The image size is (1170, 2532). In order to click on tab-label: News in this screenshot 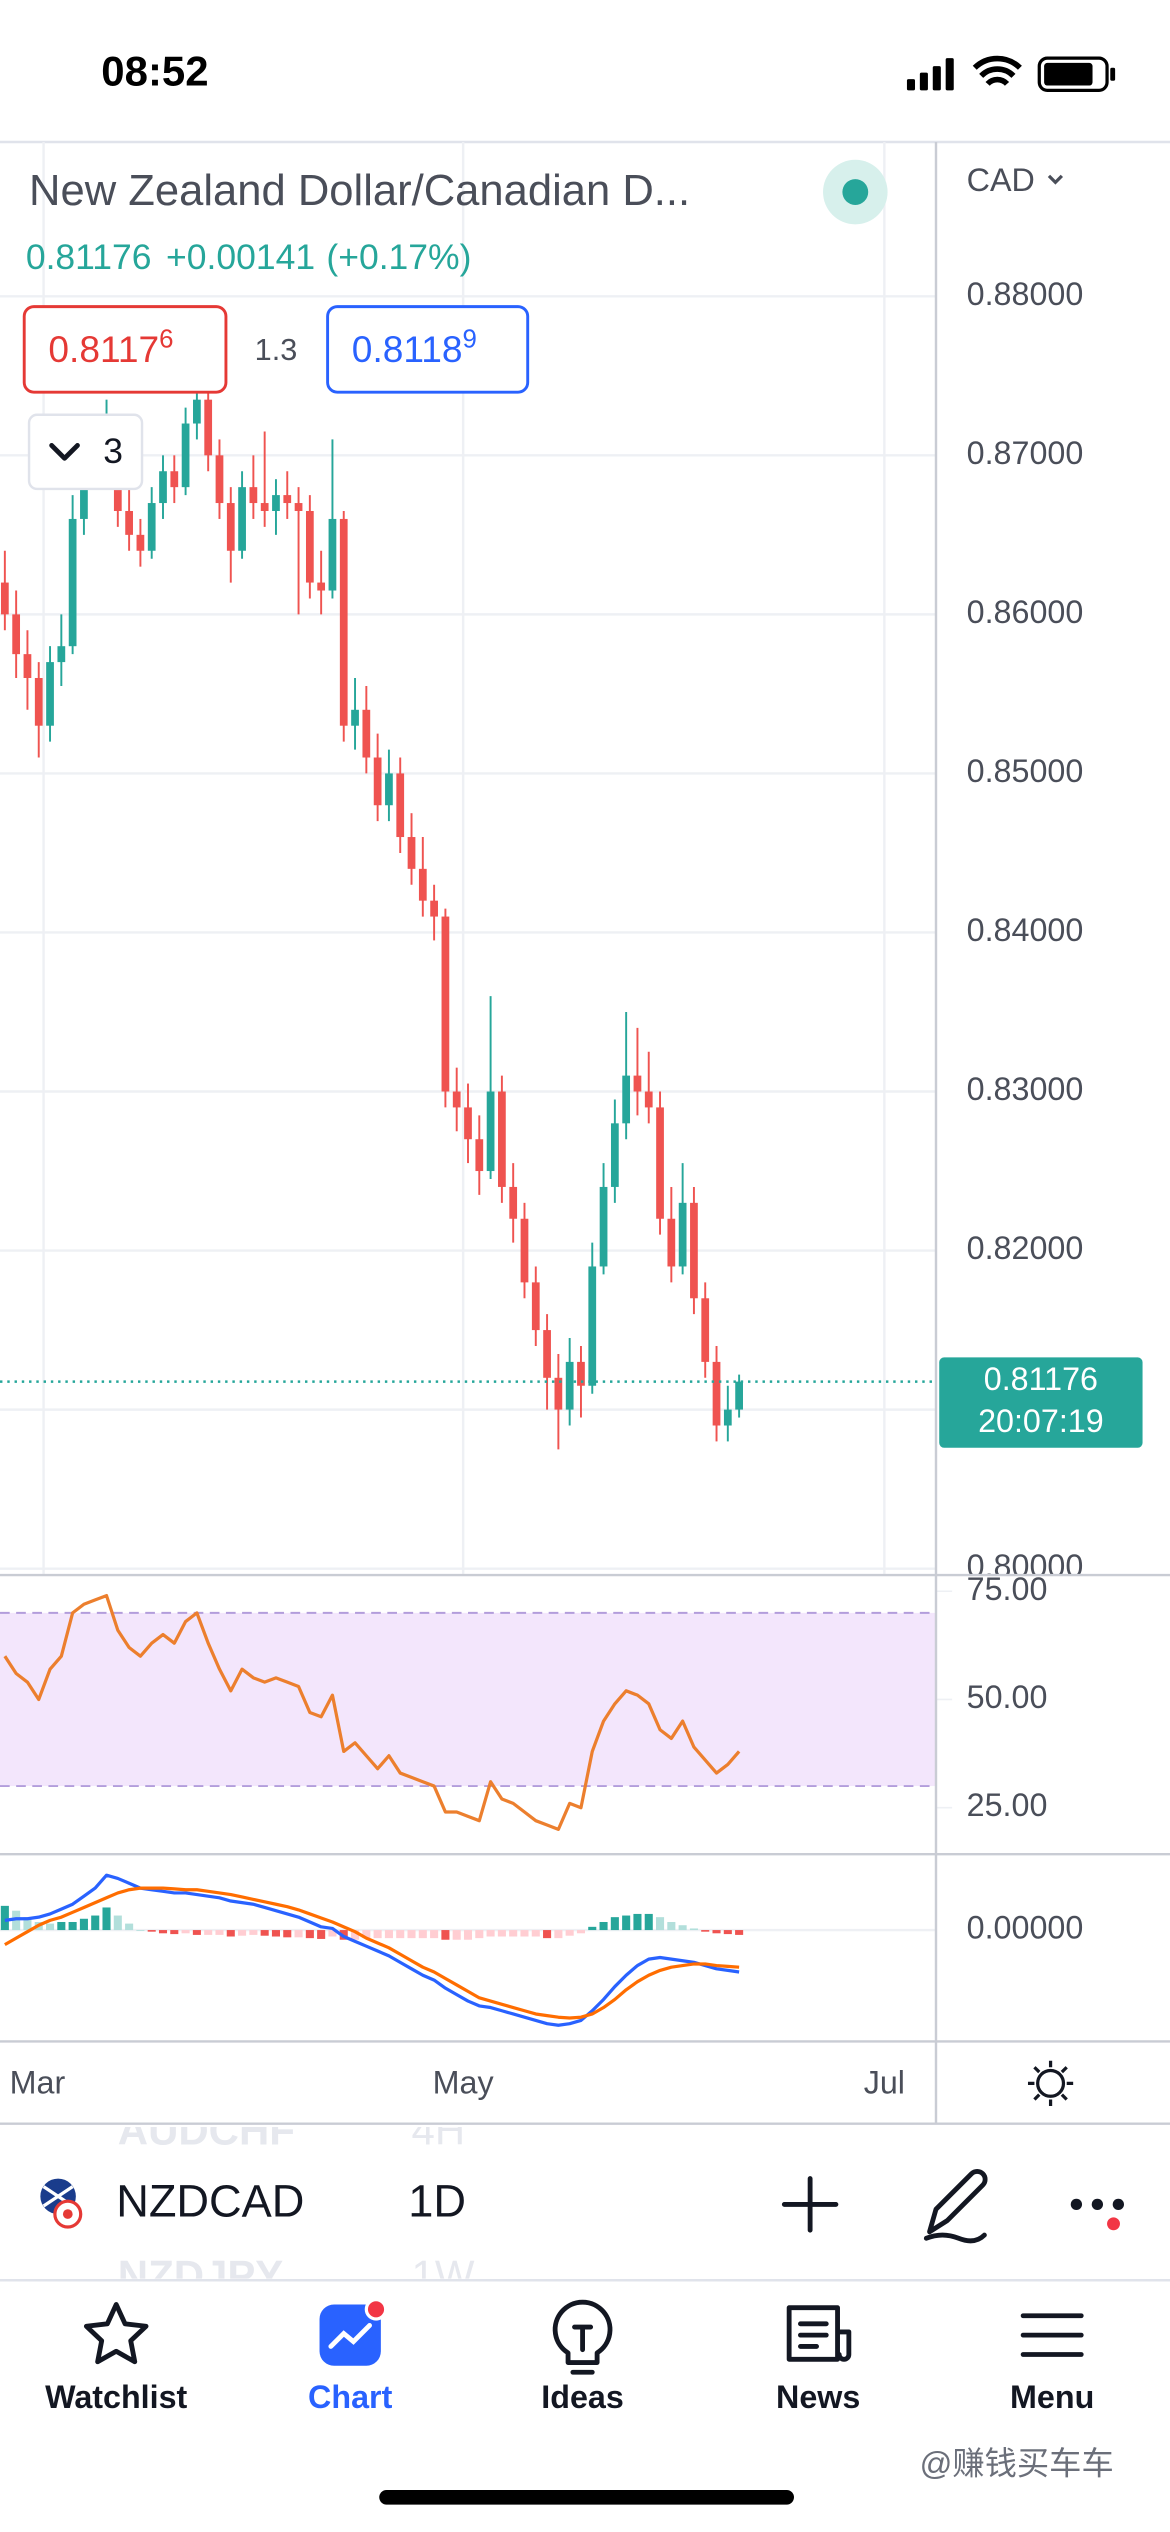, I will do `click(818, 2397)`.